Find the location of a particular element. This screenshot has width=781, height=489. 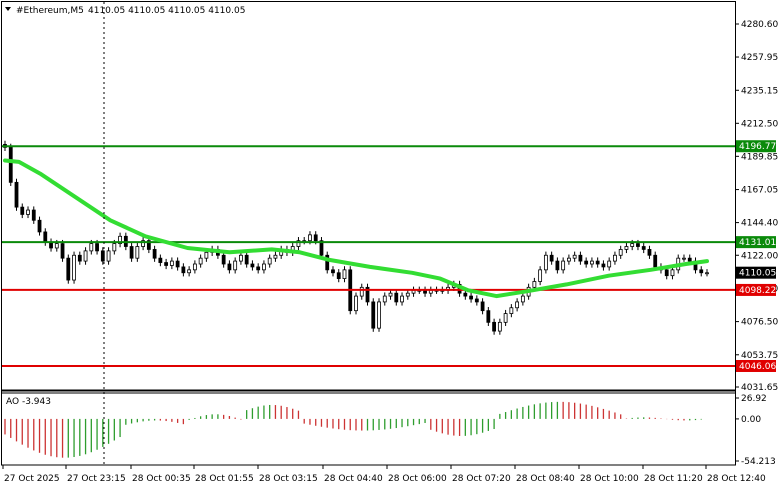

support-upper-price-label: 4098.22 is located at coordinates (757, 291).